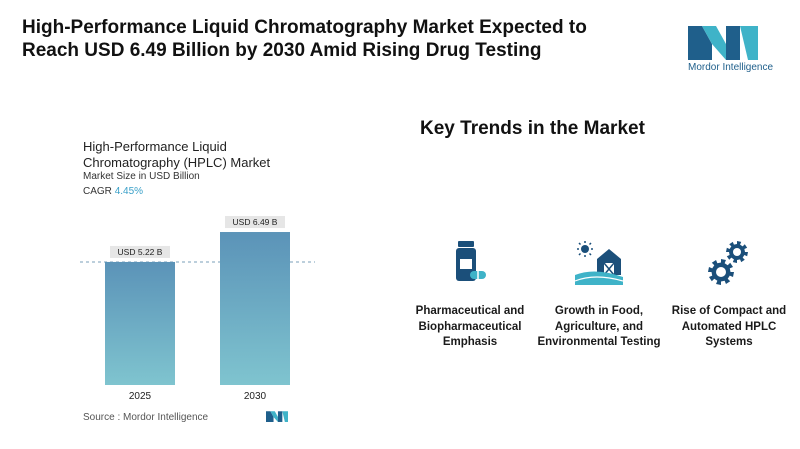 The width and height of the screenshot is (800, 449). Describe the element at coordinates (197, 309) in the screenshot. I see `bar-chart: USD 5.22 B 2025 USD 6.49 B 2030` at that location.